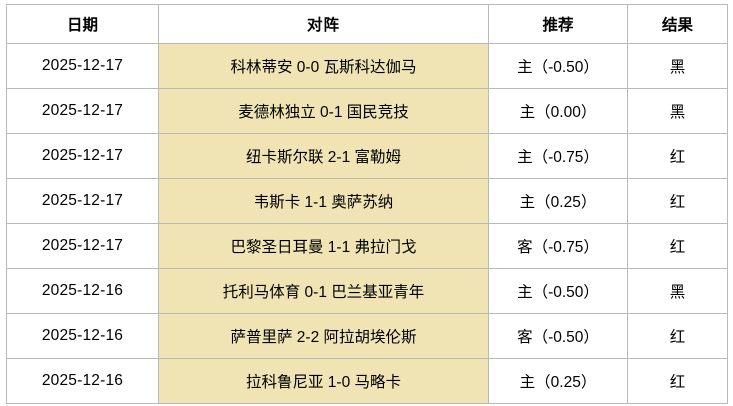 This screenshot has width=733, height=406. I want to click on table-row: 2025-12-16 托利马体育 0-1 巴兰基亚青年 主（-0.50） 黑, so click(367, 291).